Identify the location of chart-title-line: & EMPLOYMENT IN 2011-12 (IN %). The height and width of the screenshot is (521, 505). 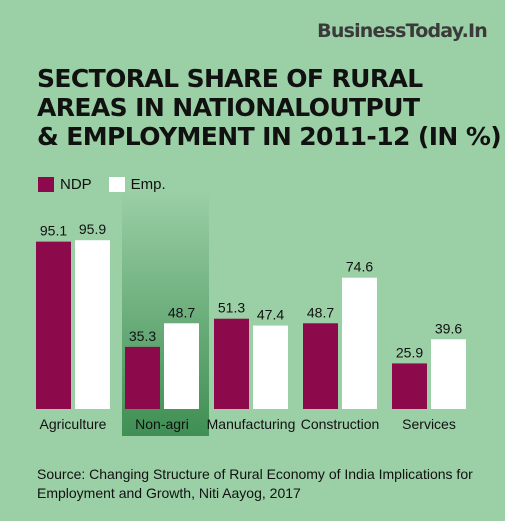
(269, 136).